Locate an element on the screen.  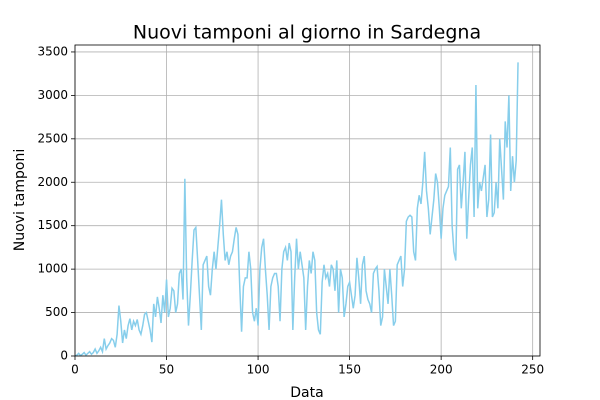
x-tick-label: 0 is located at coordinates (75, 370).